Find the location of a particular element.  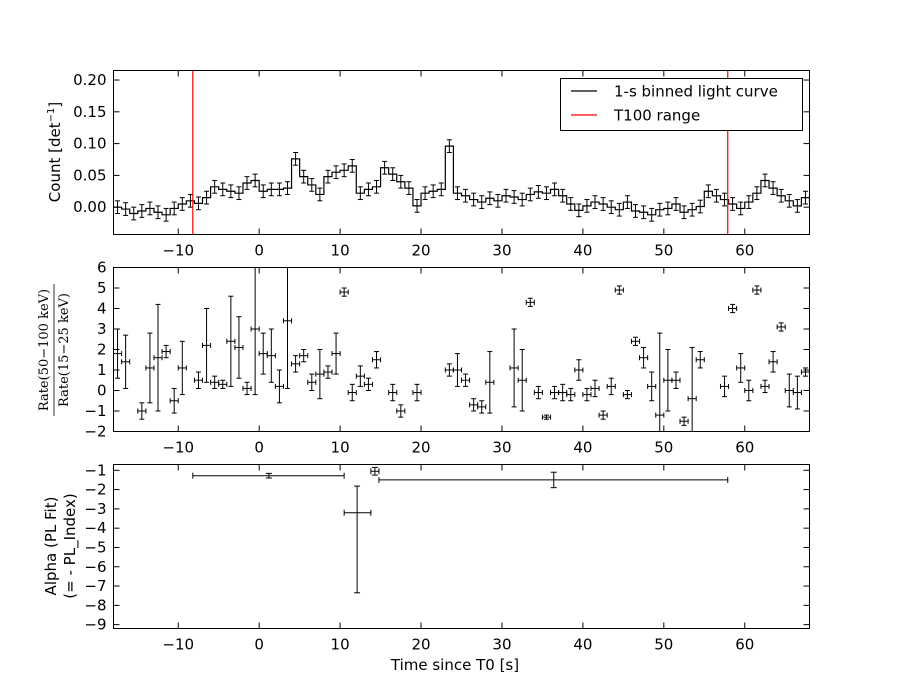

legend-label-light-curve: 1-s binned light curve is located at coordinates (696, 92).